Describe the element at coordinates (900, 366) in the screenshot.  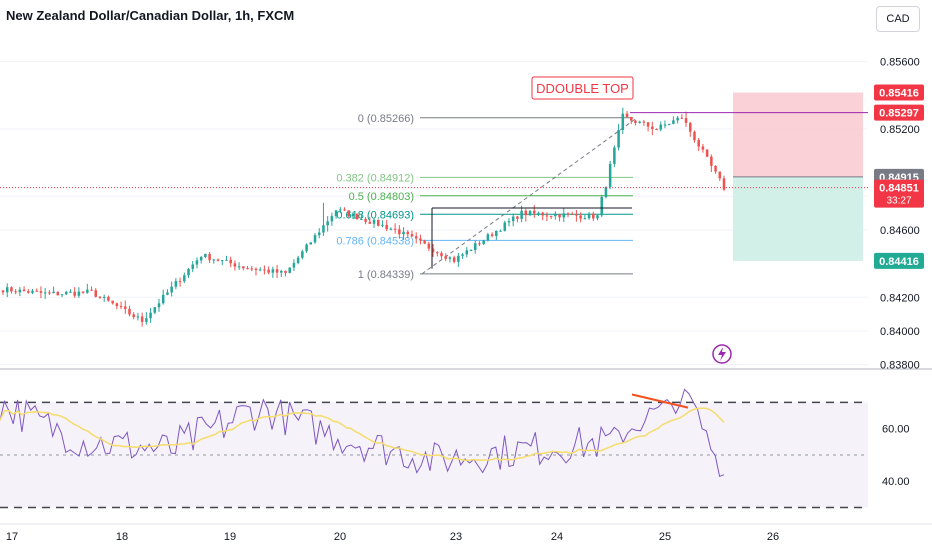
I see `price-axis-label: 0.83800` at that location.